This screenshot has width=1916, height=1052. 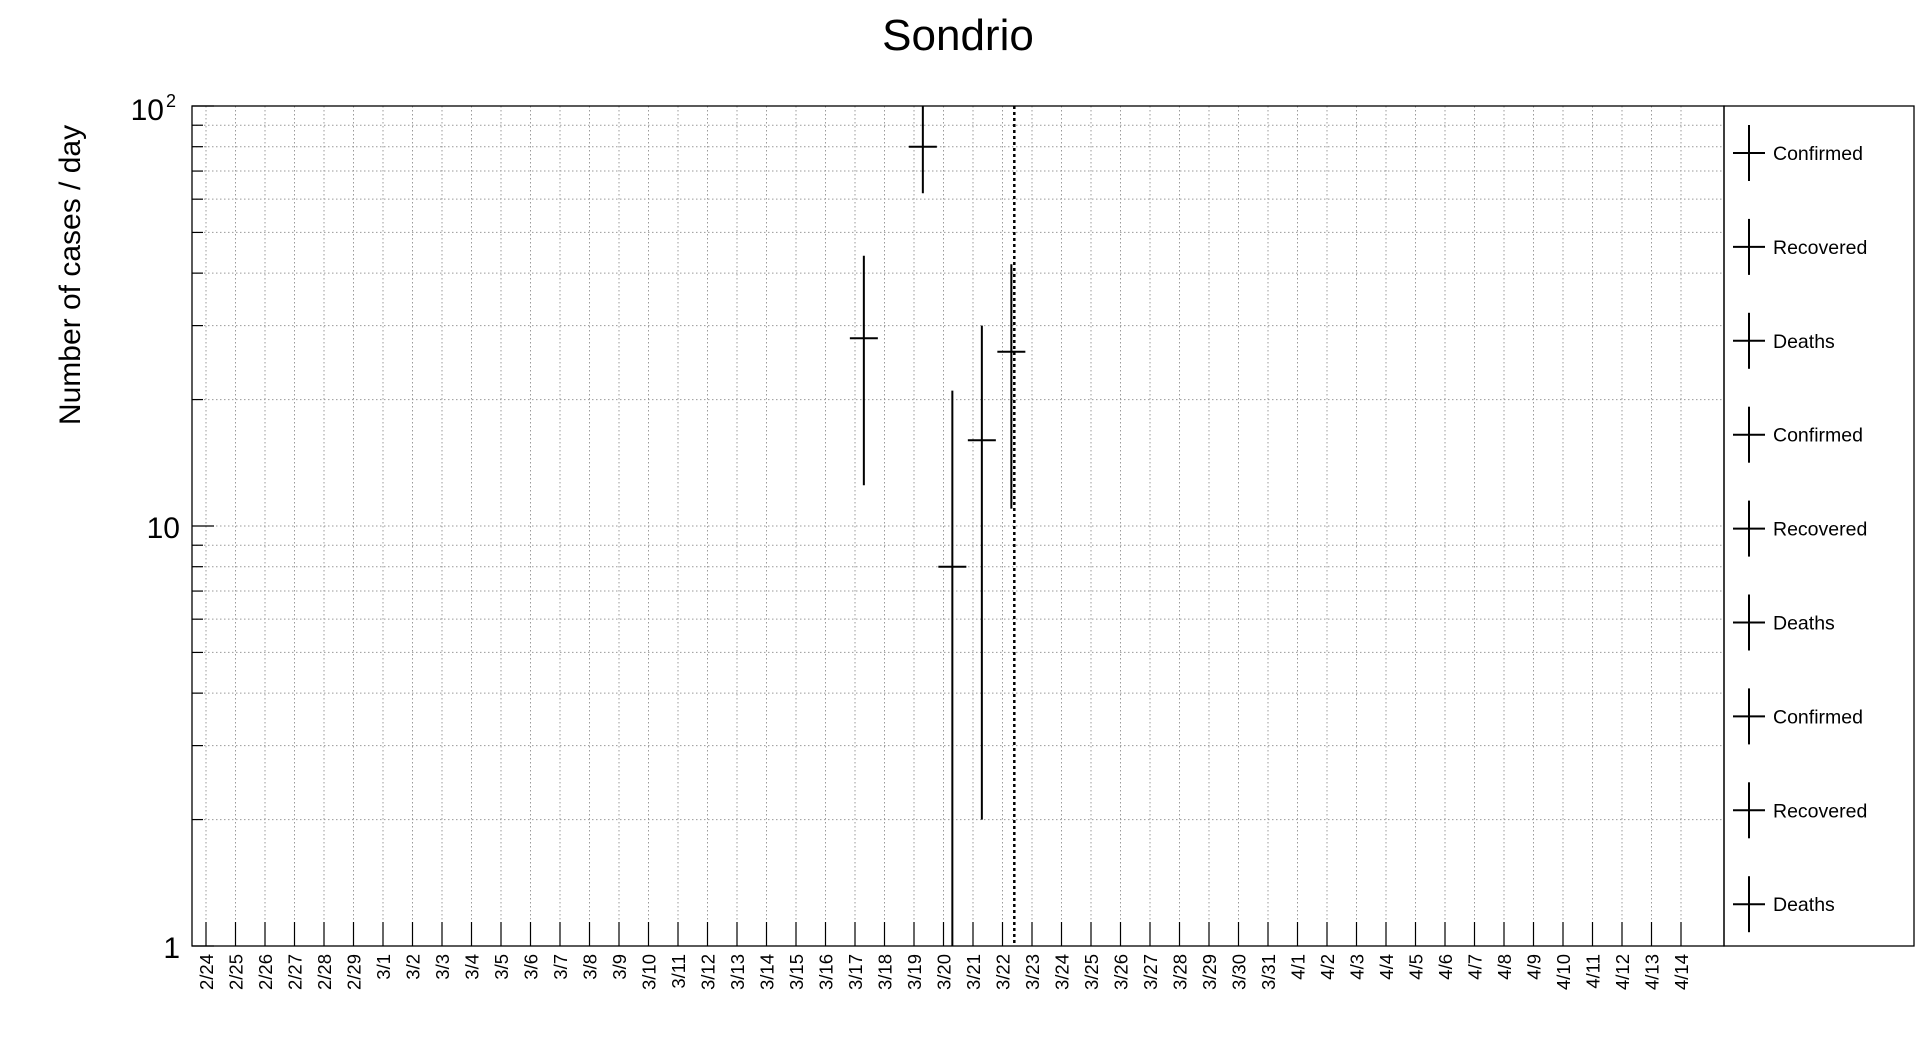 I want to click on x-tick-label: 4/11, so click(x=1593, y=971).